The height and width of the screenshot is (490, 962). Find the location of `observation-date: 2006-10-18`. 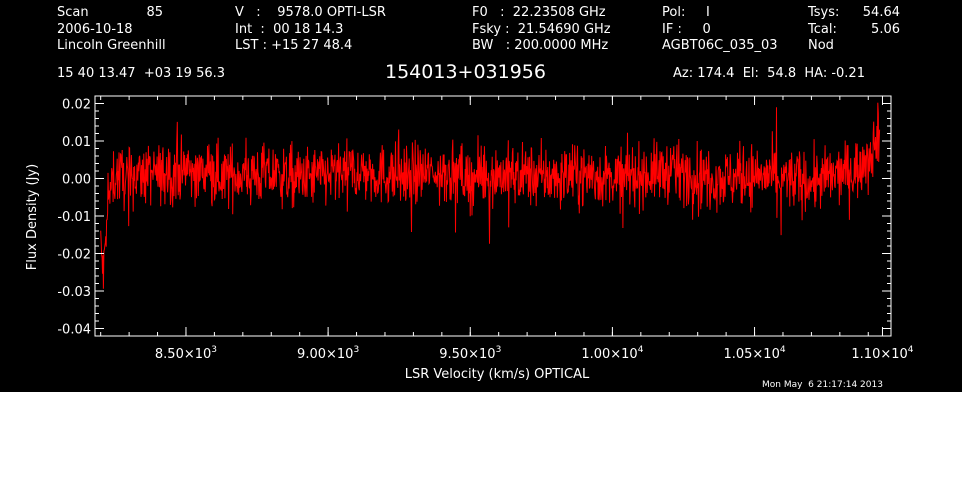

observation-date: 2006-10-18 is located at coordinates (95, 29).